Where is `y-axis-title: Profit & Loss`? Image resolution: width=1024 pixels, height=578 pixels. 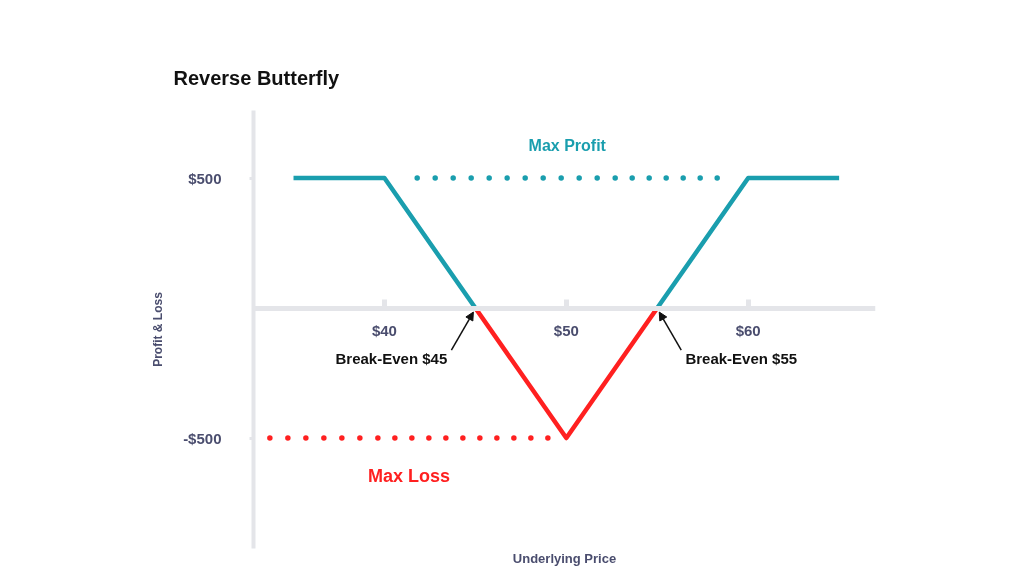 y-axis-title: Profit & Loss is located at coordinates (158, 329).